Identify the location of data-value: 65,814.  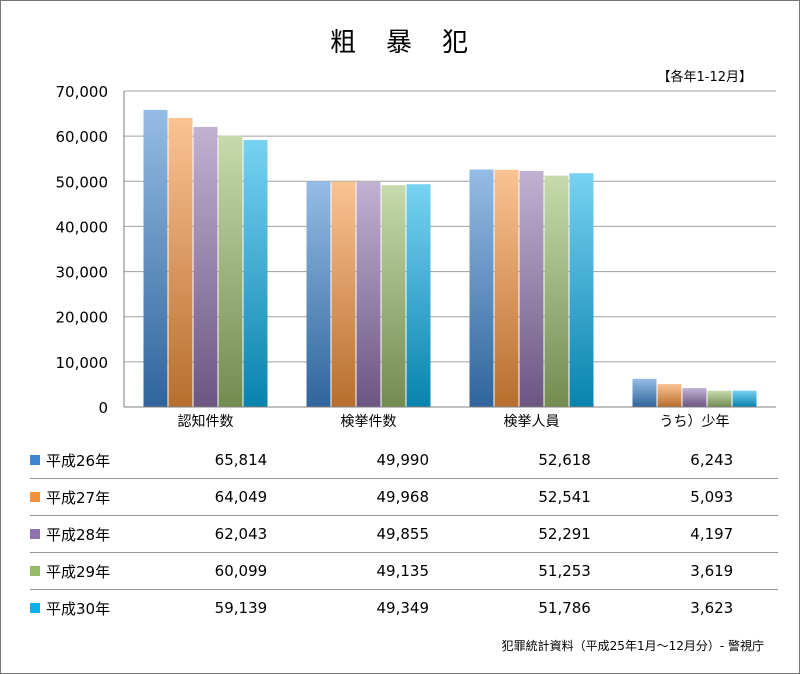
(241, 460).